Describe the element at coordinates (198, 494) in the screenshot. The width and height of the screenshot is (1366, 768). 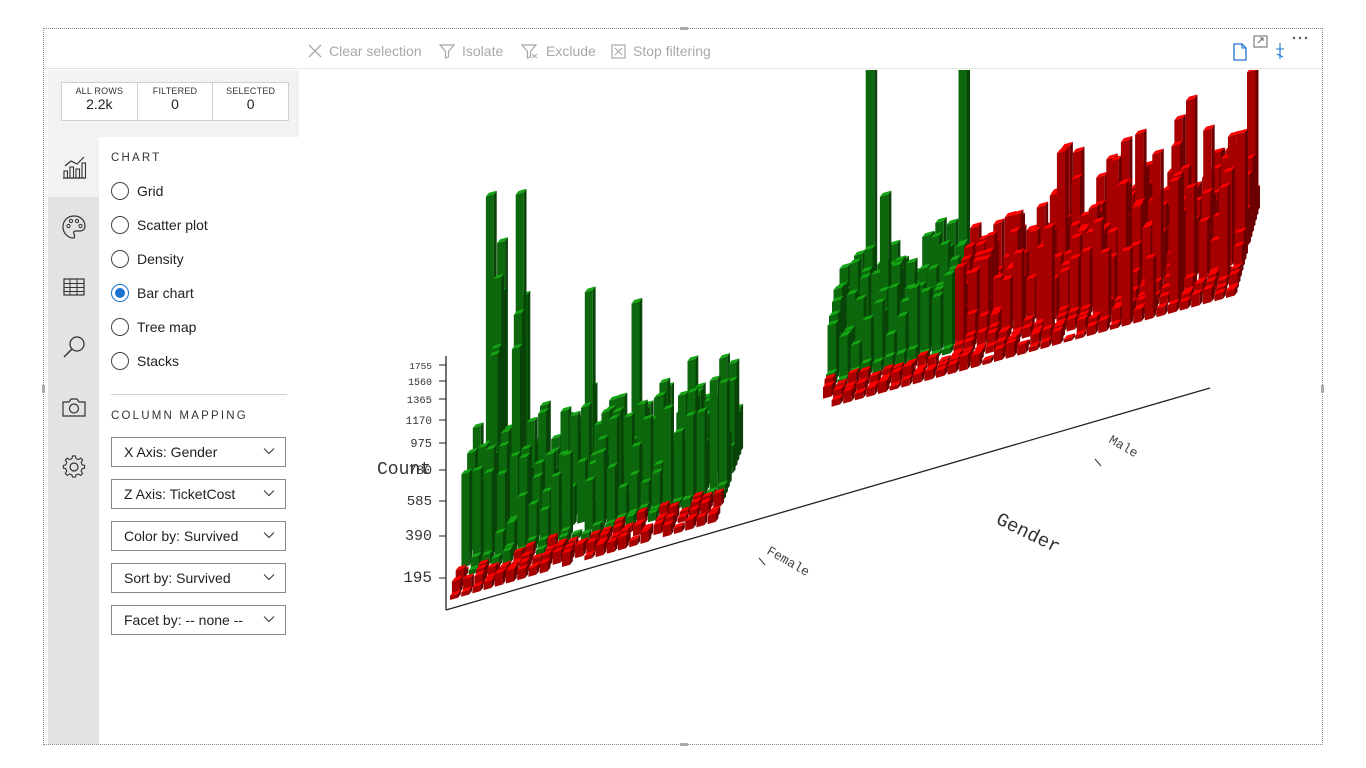
I see `z-axis-dropdown: Z Axis: TicketCost` at that location.